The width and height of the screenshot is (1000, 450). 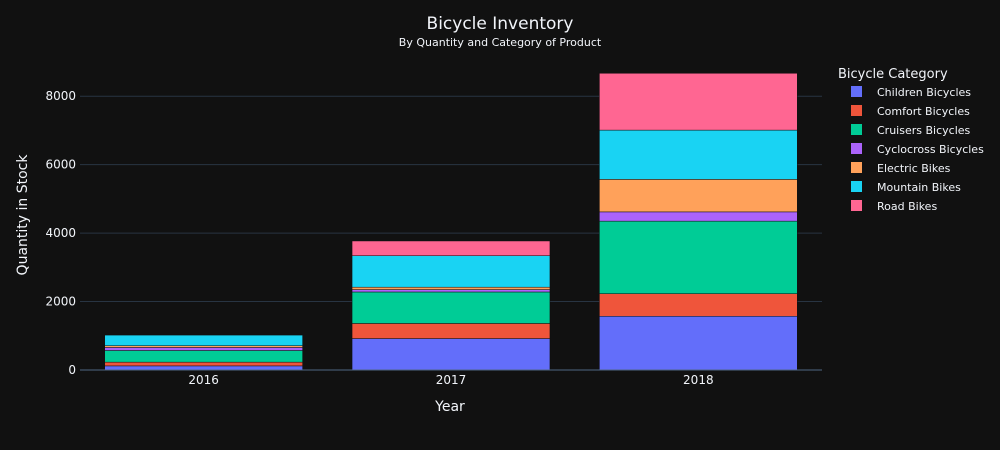 I want to click on y-tick-label: 8000, so click(x=60, y=96).